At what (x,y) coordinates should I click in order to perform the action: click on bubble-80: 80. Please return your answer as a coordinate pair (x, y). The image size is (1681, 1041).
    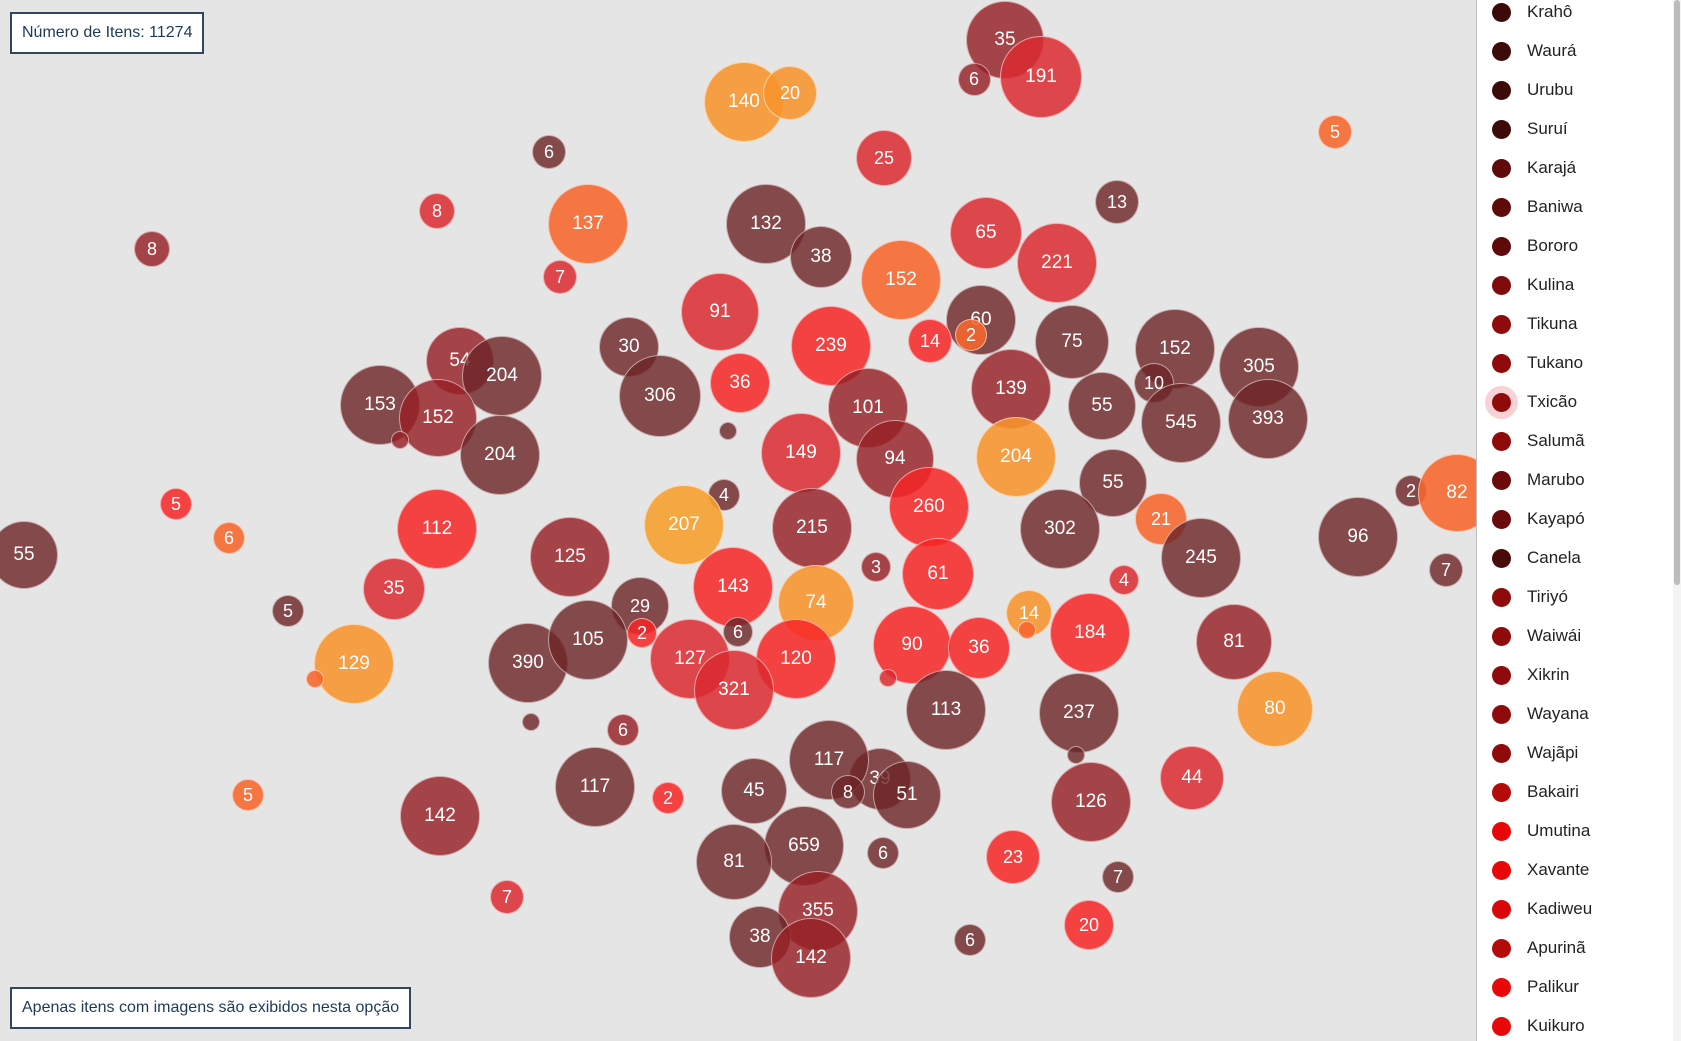
    Looking at the image, I should click on (1275, 709).